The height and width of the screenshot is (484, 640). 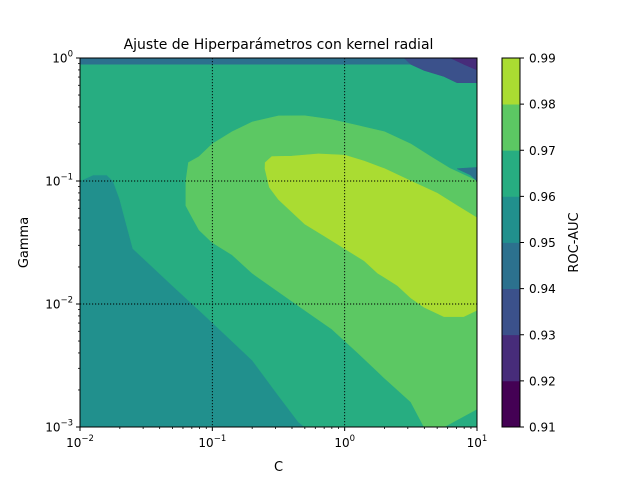 I want to click on y-axis-ticks: 10⁻³ 10⁻² 10⁻¹ 10⁰, so click(x=62, y=242).